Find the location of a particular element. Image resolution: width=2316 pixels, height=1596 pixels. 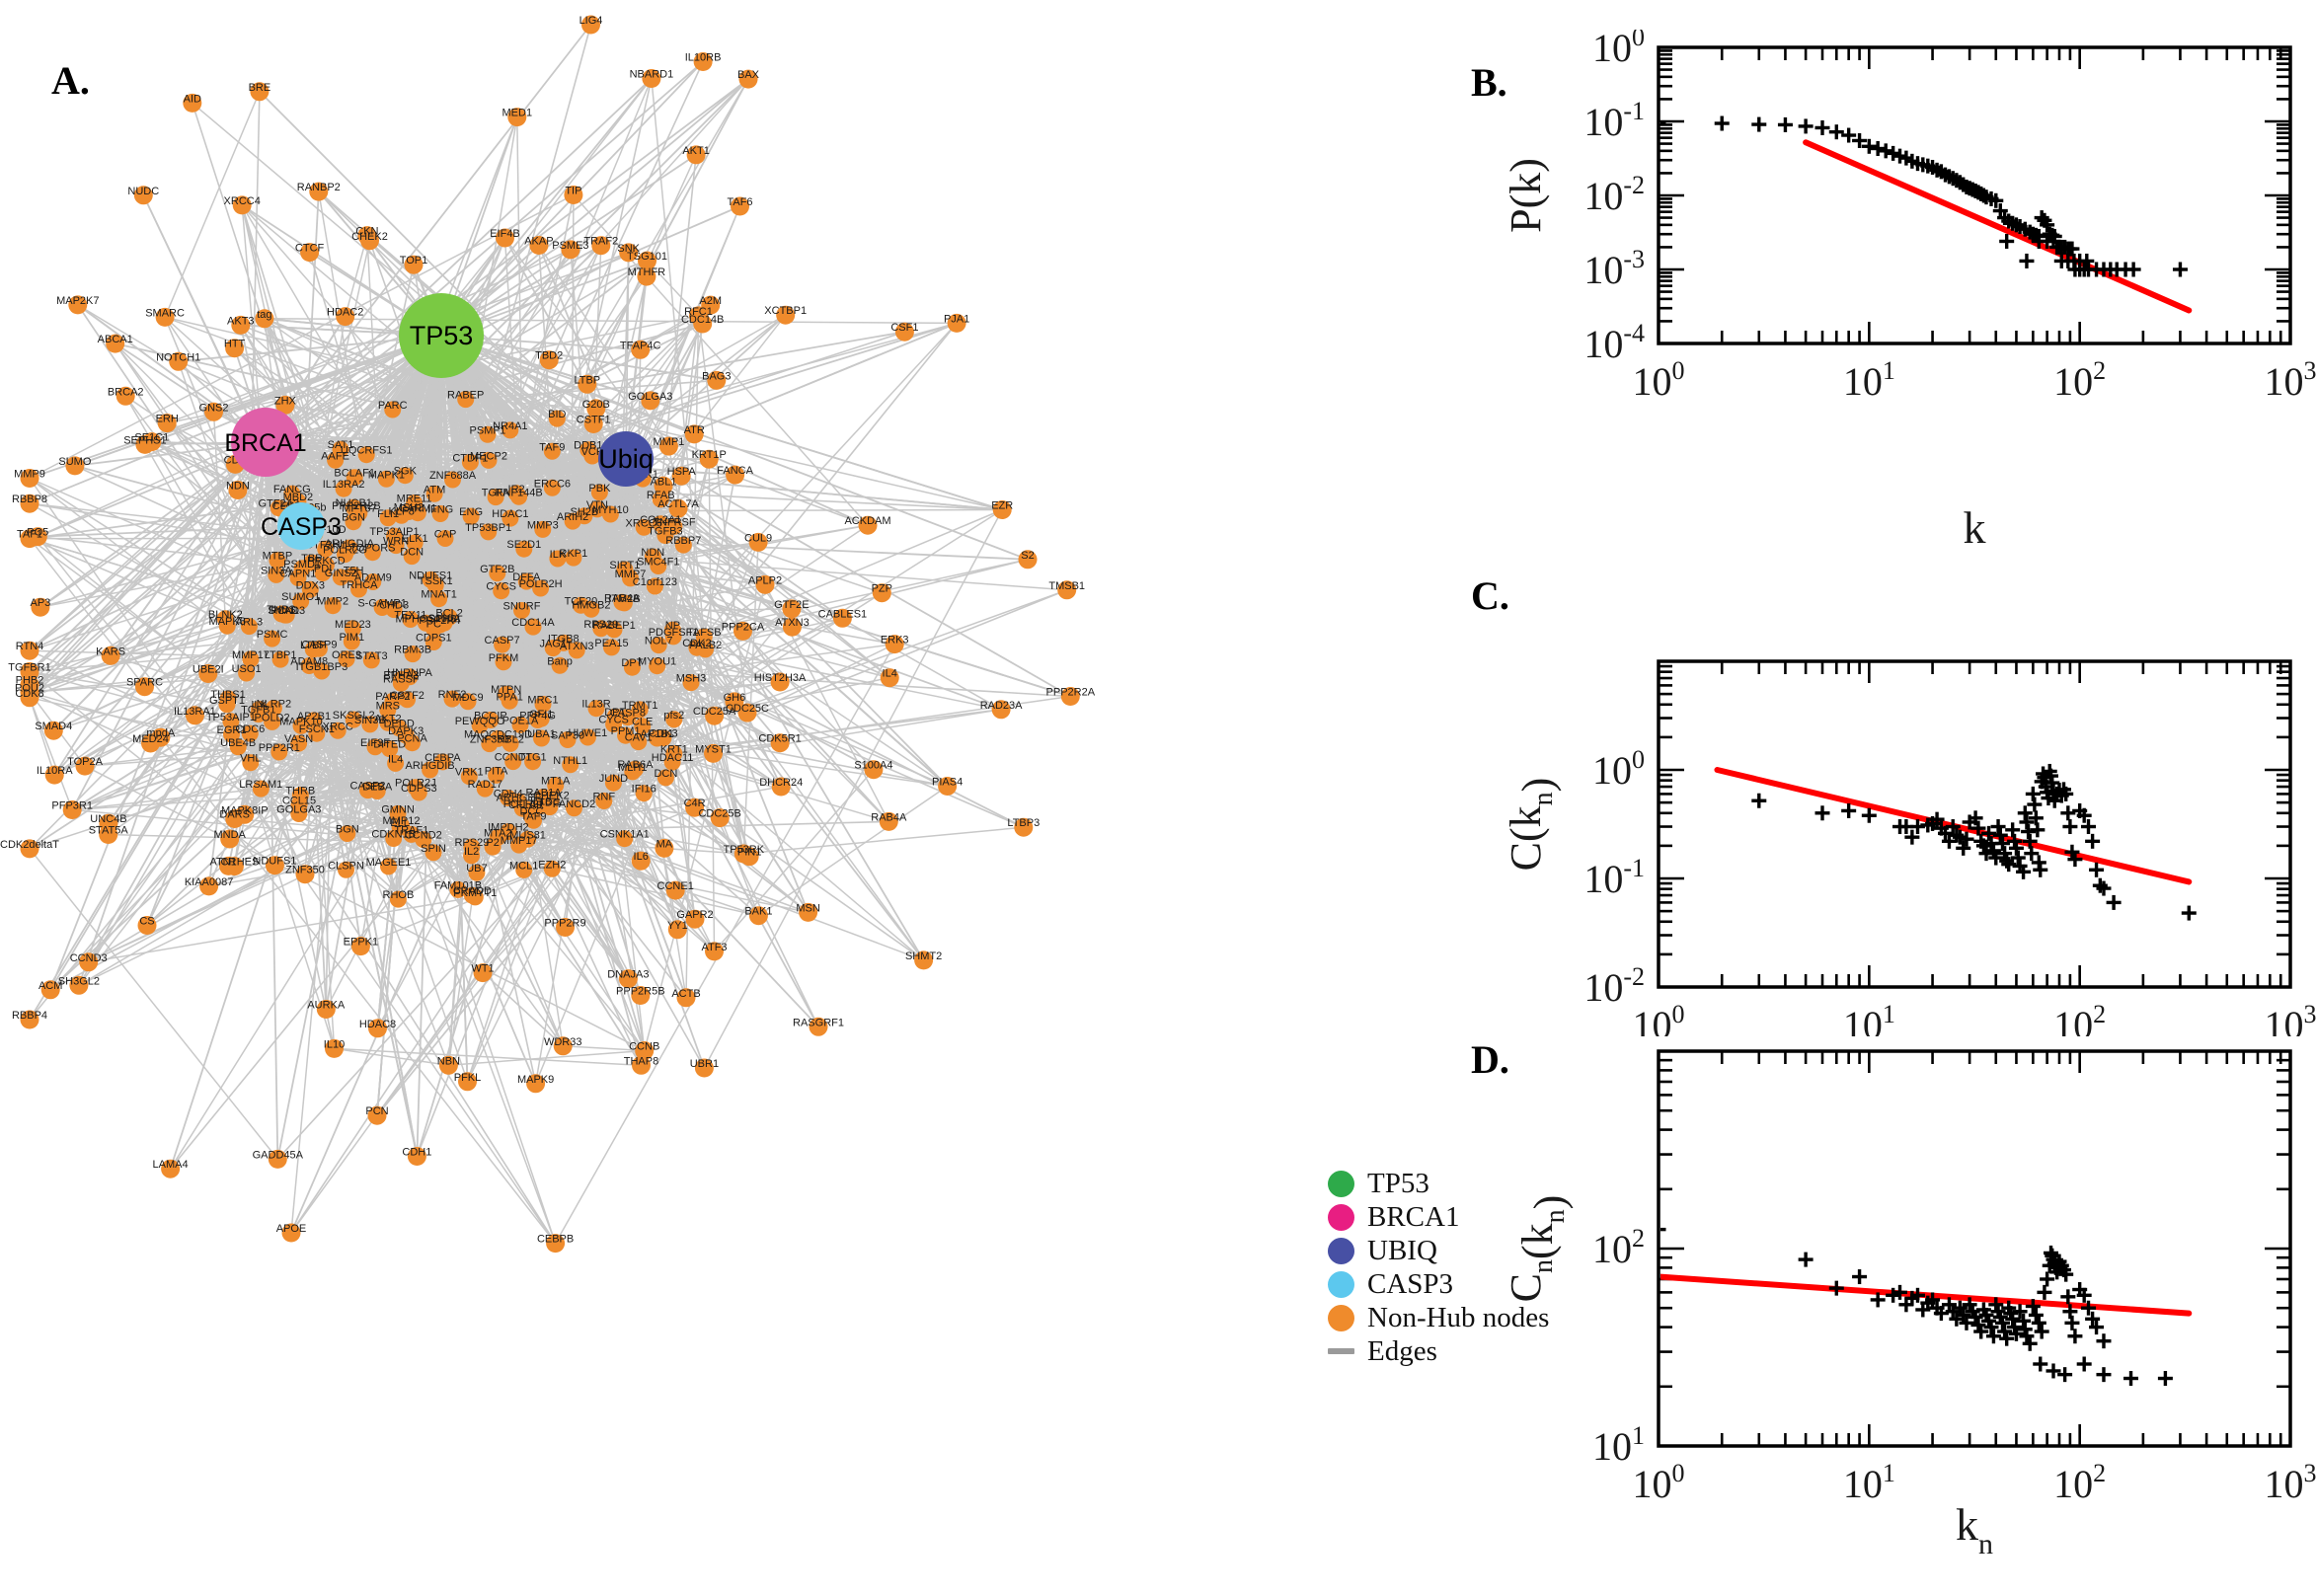

network-node-label: CSNK1A1 is located at coordinates (625, 835).